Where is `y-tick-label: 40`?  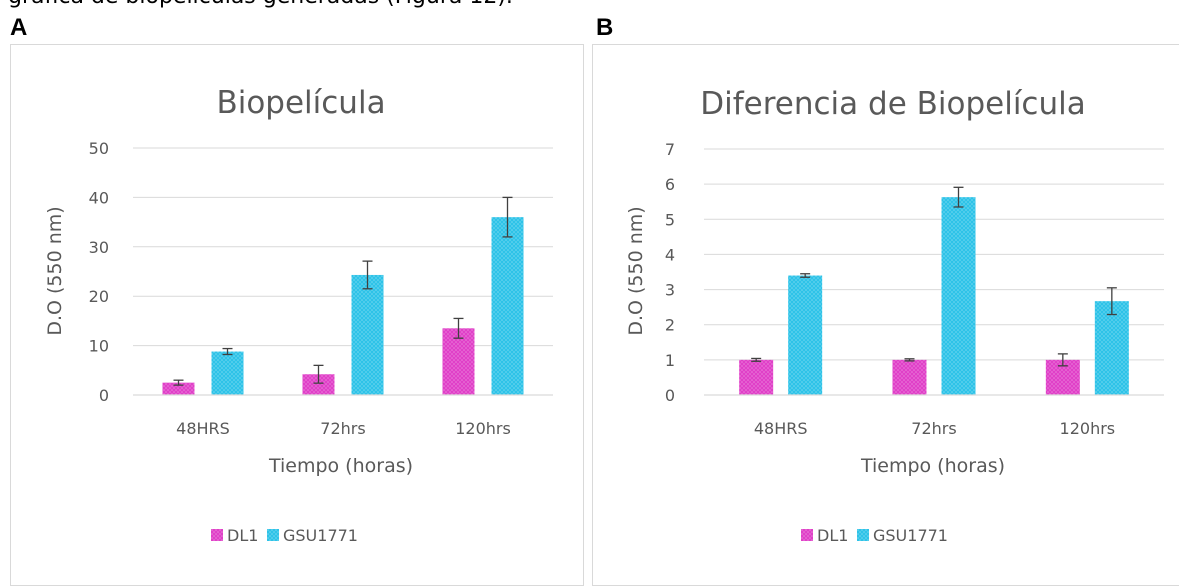 y-tick-label: 40 is located at coordinates (99, 197).